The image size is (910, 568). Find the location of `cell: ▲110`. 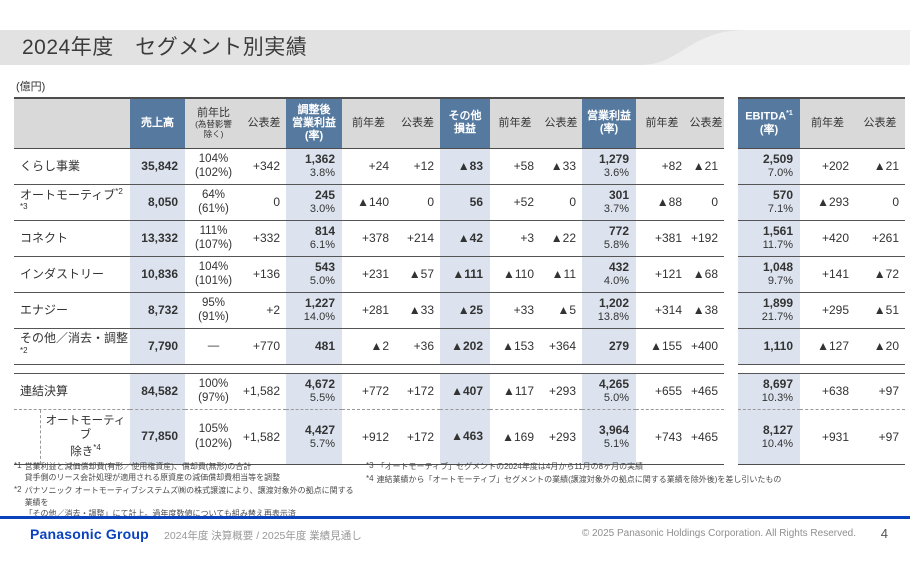

cell: ▲110 is located at coordinates (515, 274).